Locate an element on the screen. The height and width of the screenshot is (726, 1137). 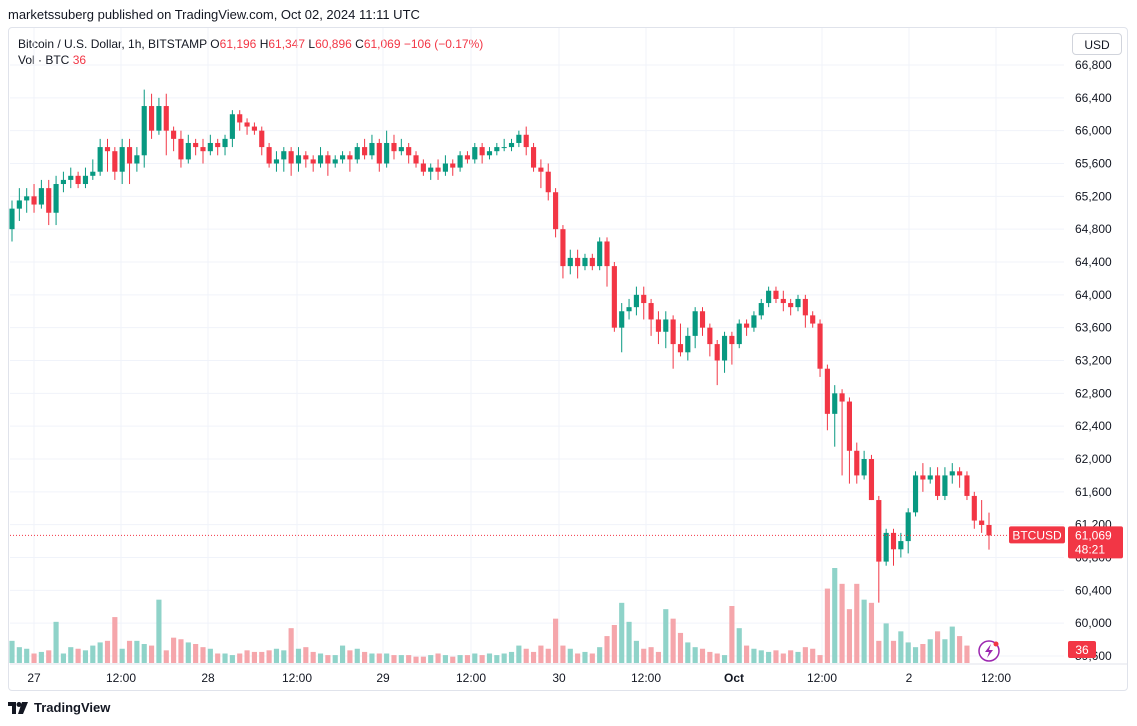
y-tick-label: 65,200 is located at coordinates (1093, 196).